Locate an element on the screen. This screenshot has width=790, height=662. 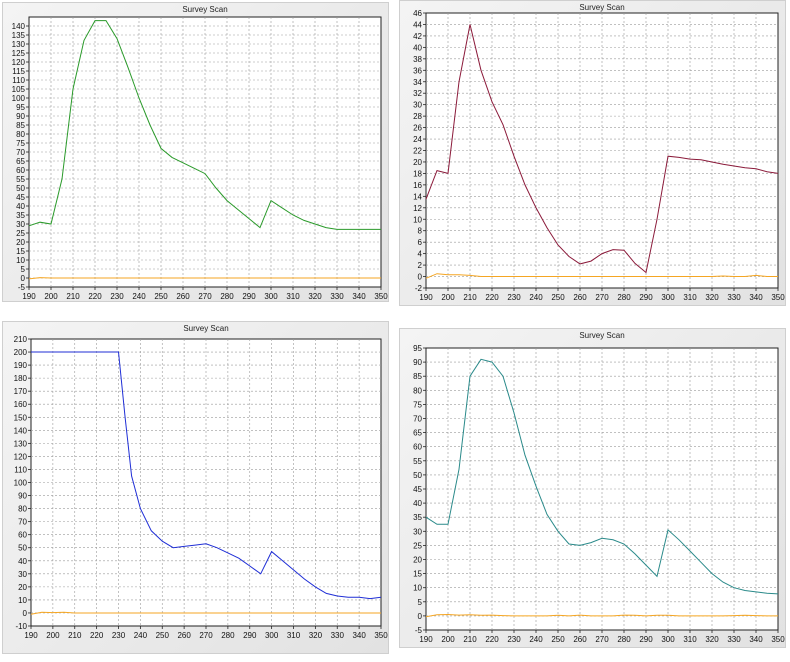
y-tick-label: 16 is located at coordinates (417, 185).